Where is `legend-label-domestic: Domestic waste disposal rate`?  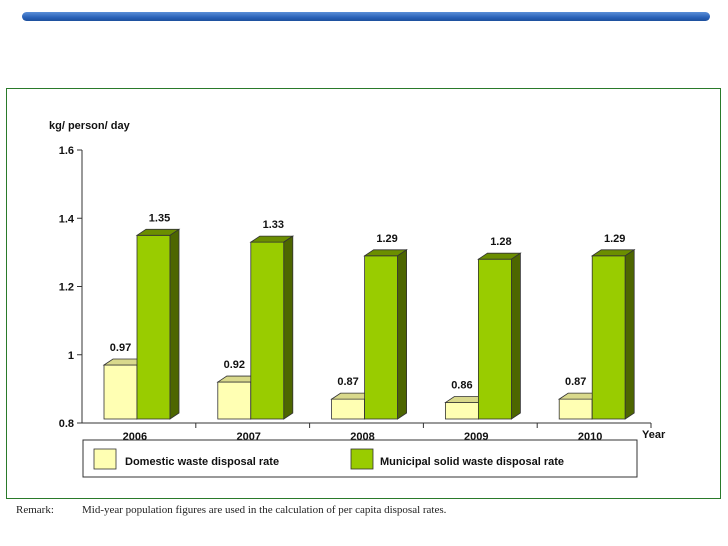 legend-label-domestic: Domestic waste disposal rate is located at coordinates (202, 462).